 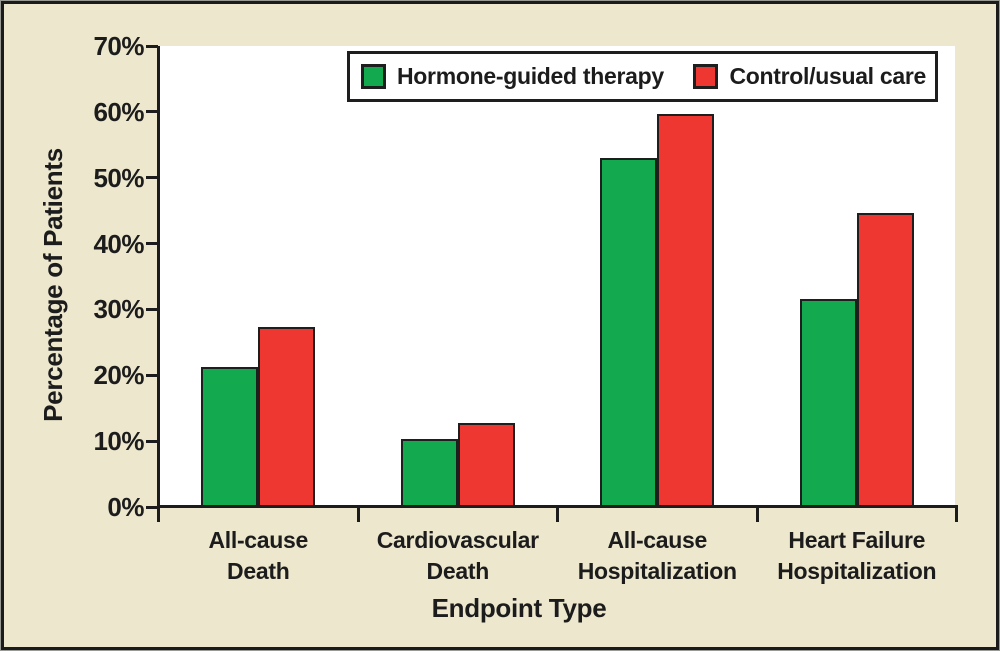 I want to click on legend-swatch-red, so click(x=706, y=76).